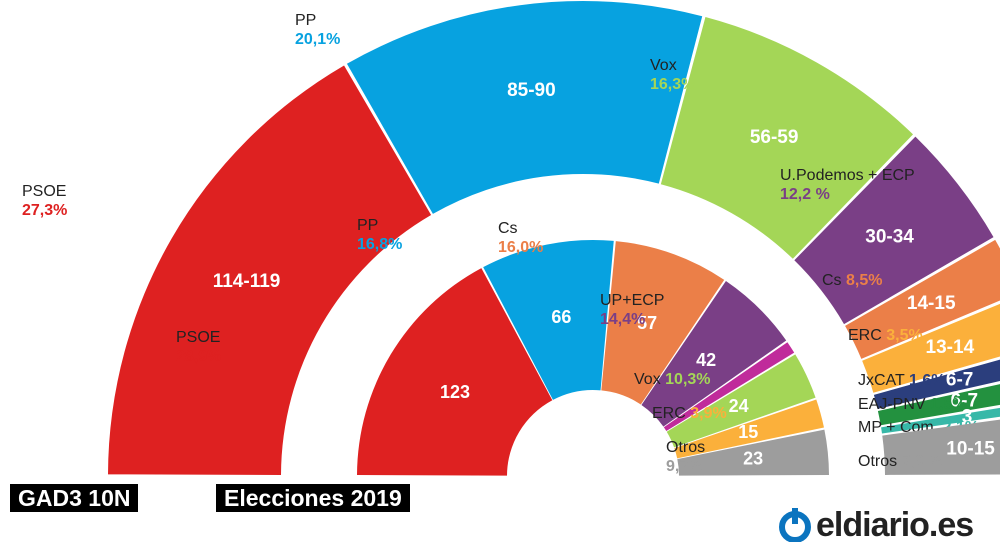 Image resolution: width=1000 pixels, height=550 pixels. What do you see at coordinates (622, 319) in the screenshot?
I see `party-pct: 14,4%` at bounding box center [622, 319].